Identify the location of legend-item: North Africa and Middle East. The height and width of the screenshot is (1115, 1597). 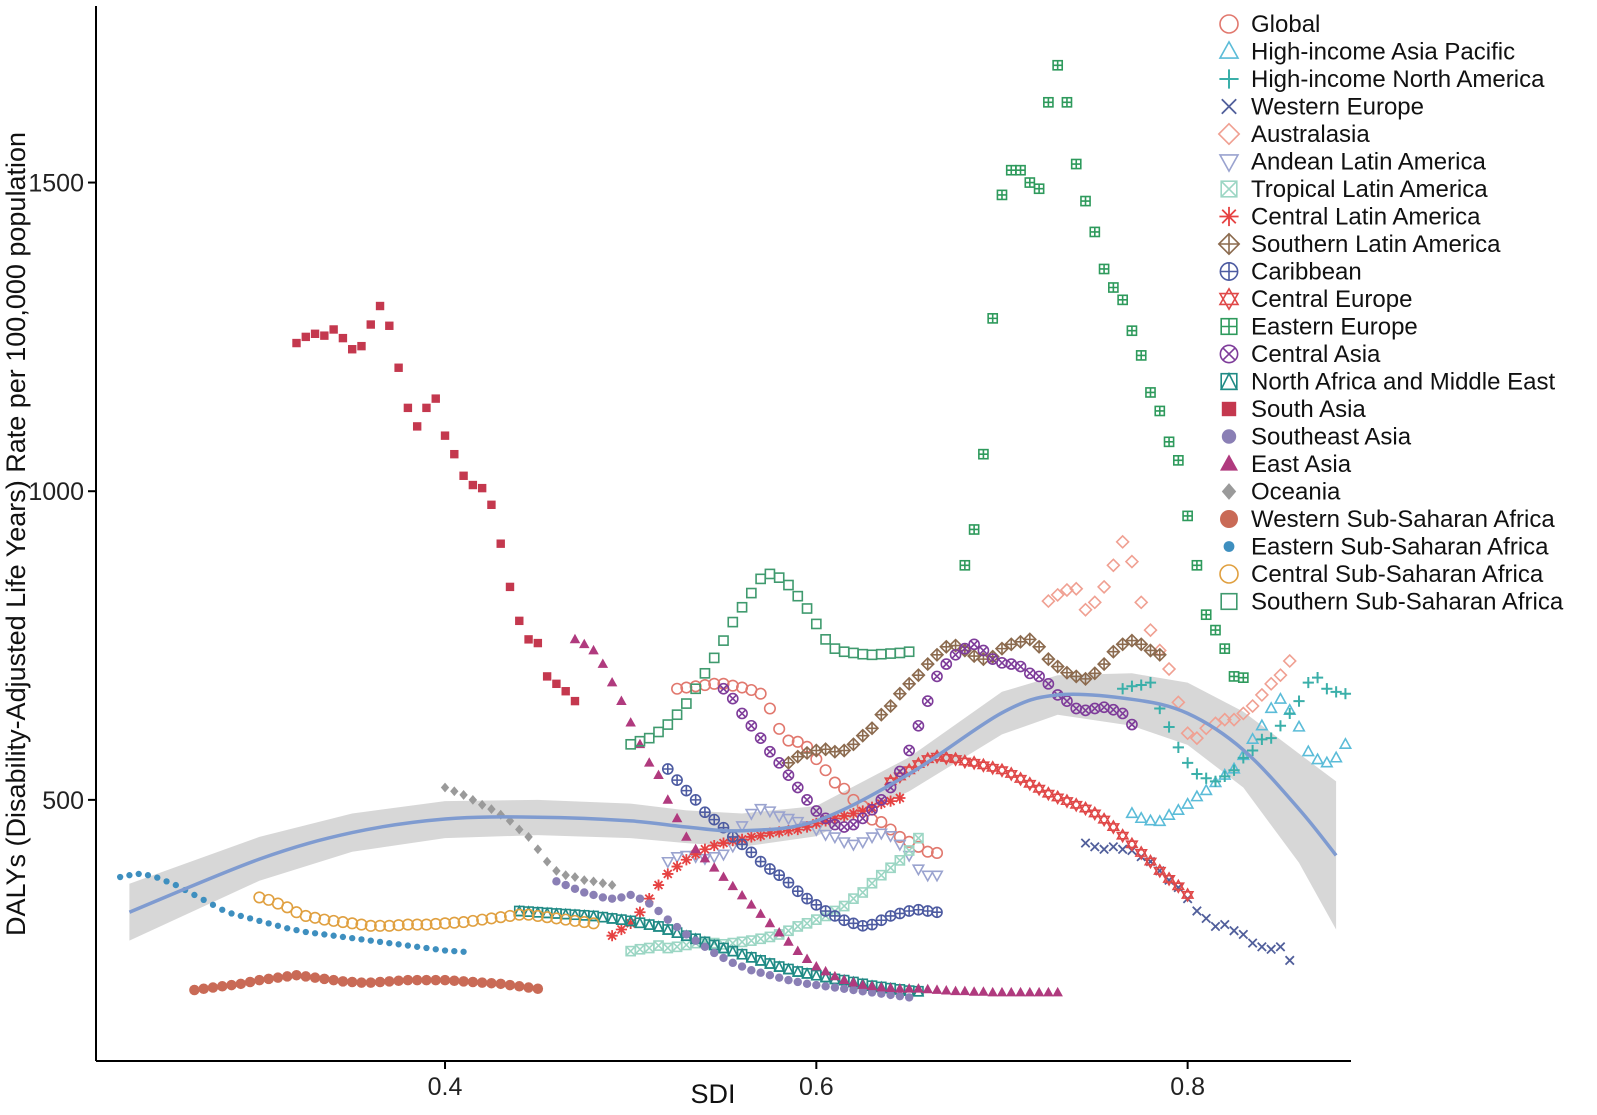
(1387, 382).